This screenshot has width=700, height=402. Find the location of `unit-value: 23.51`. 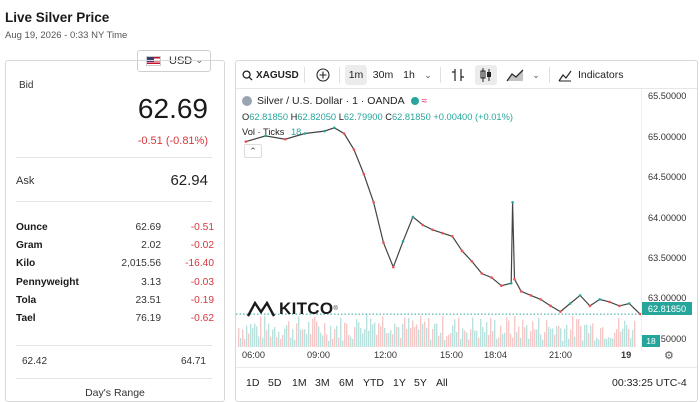

unit-value: 23.51 is located at coordinates (148, 300).